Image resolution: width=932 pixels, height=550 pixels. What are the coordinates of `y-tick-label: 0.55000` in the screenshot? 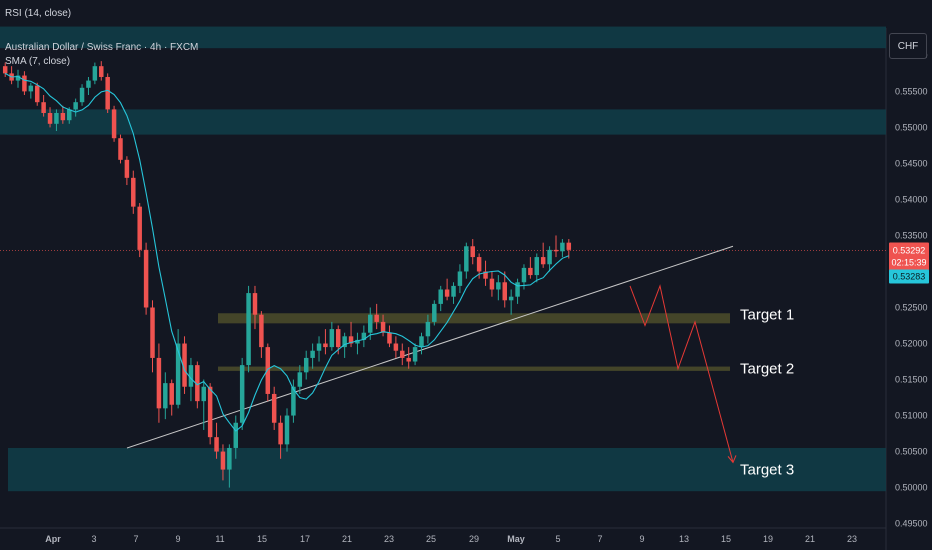 It's located at (911, 127).